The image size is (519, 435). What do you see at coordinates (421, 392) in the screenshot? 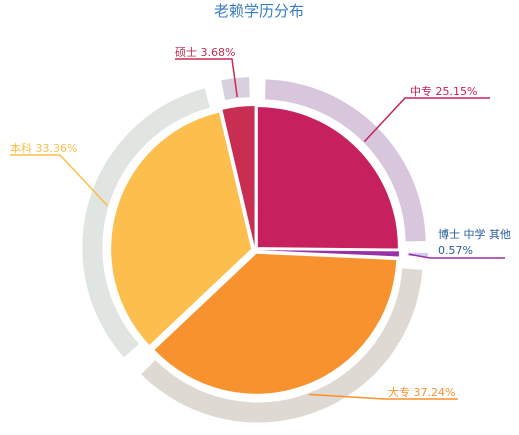
I see `label-大专: 大专 37.24%` at bounding box center [421, 392].